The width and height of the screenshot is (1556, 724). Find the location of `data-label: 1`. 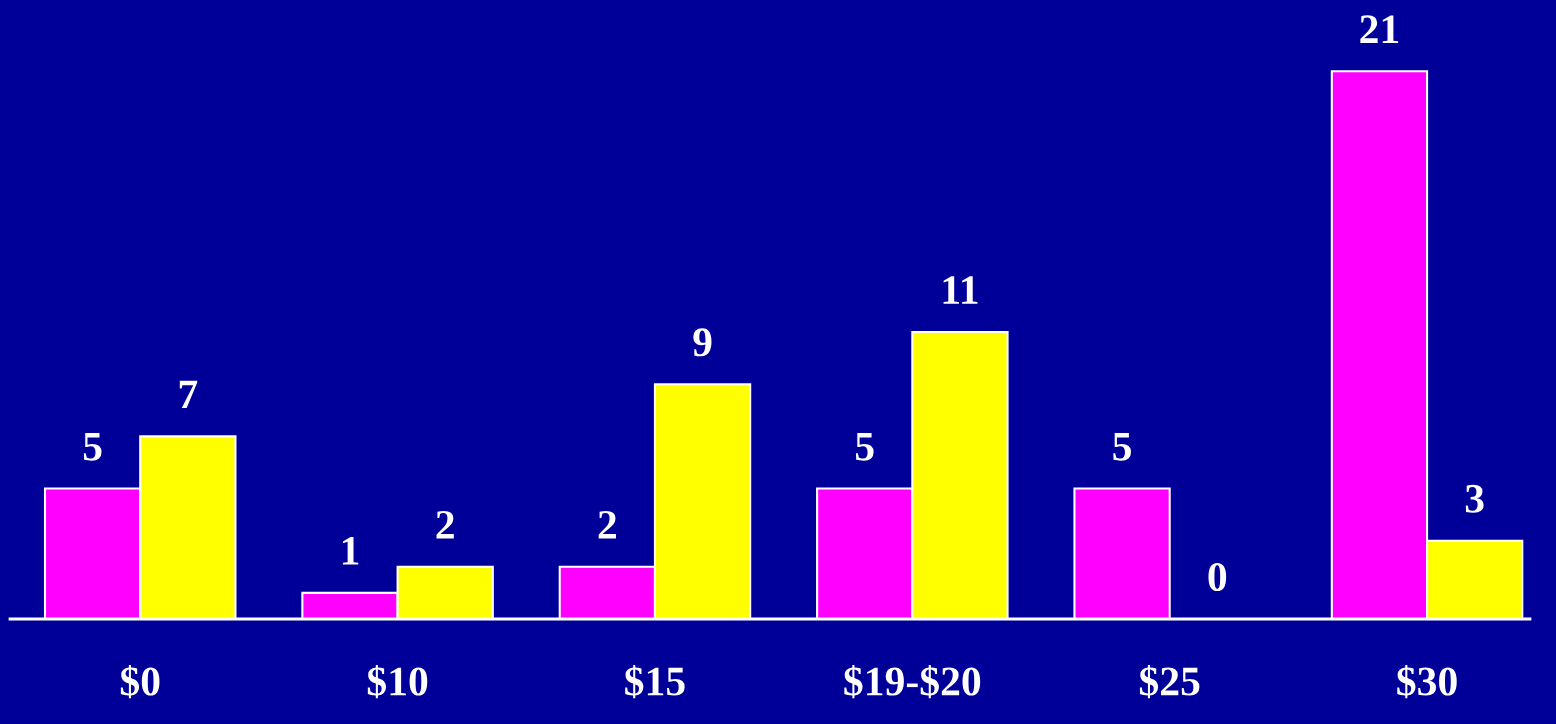

data-label: 1 is located at coordinates (350, 551).